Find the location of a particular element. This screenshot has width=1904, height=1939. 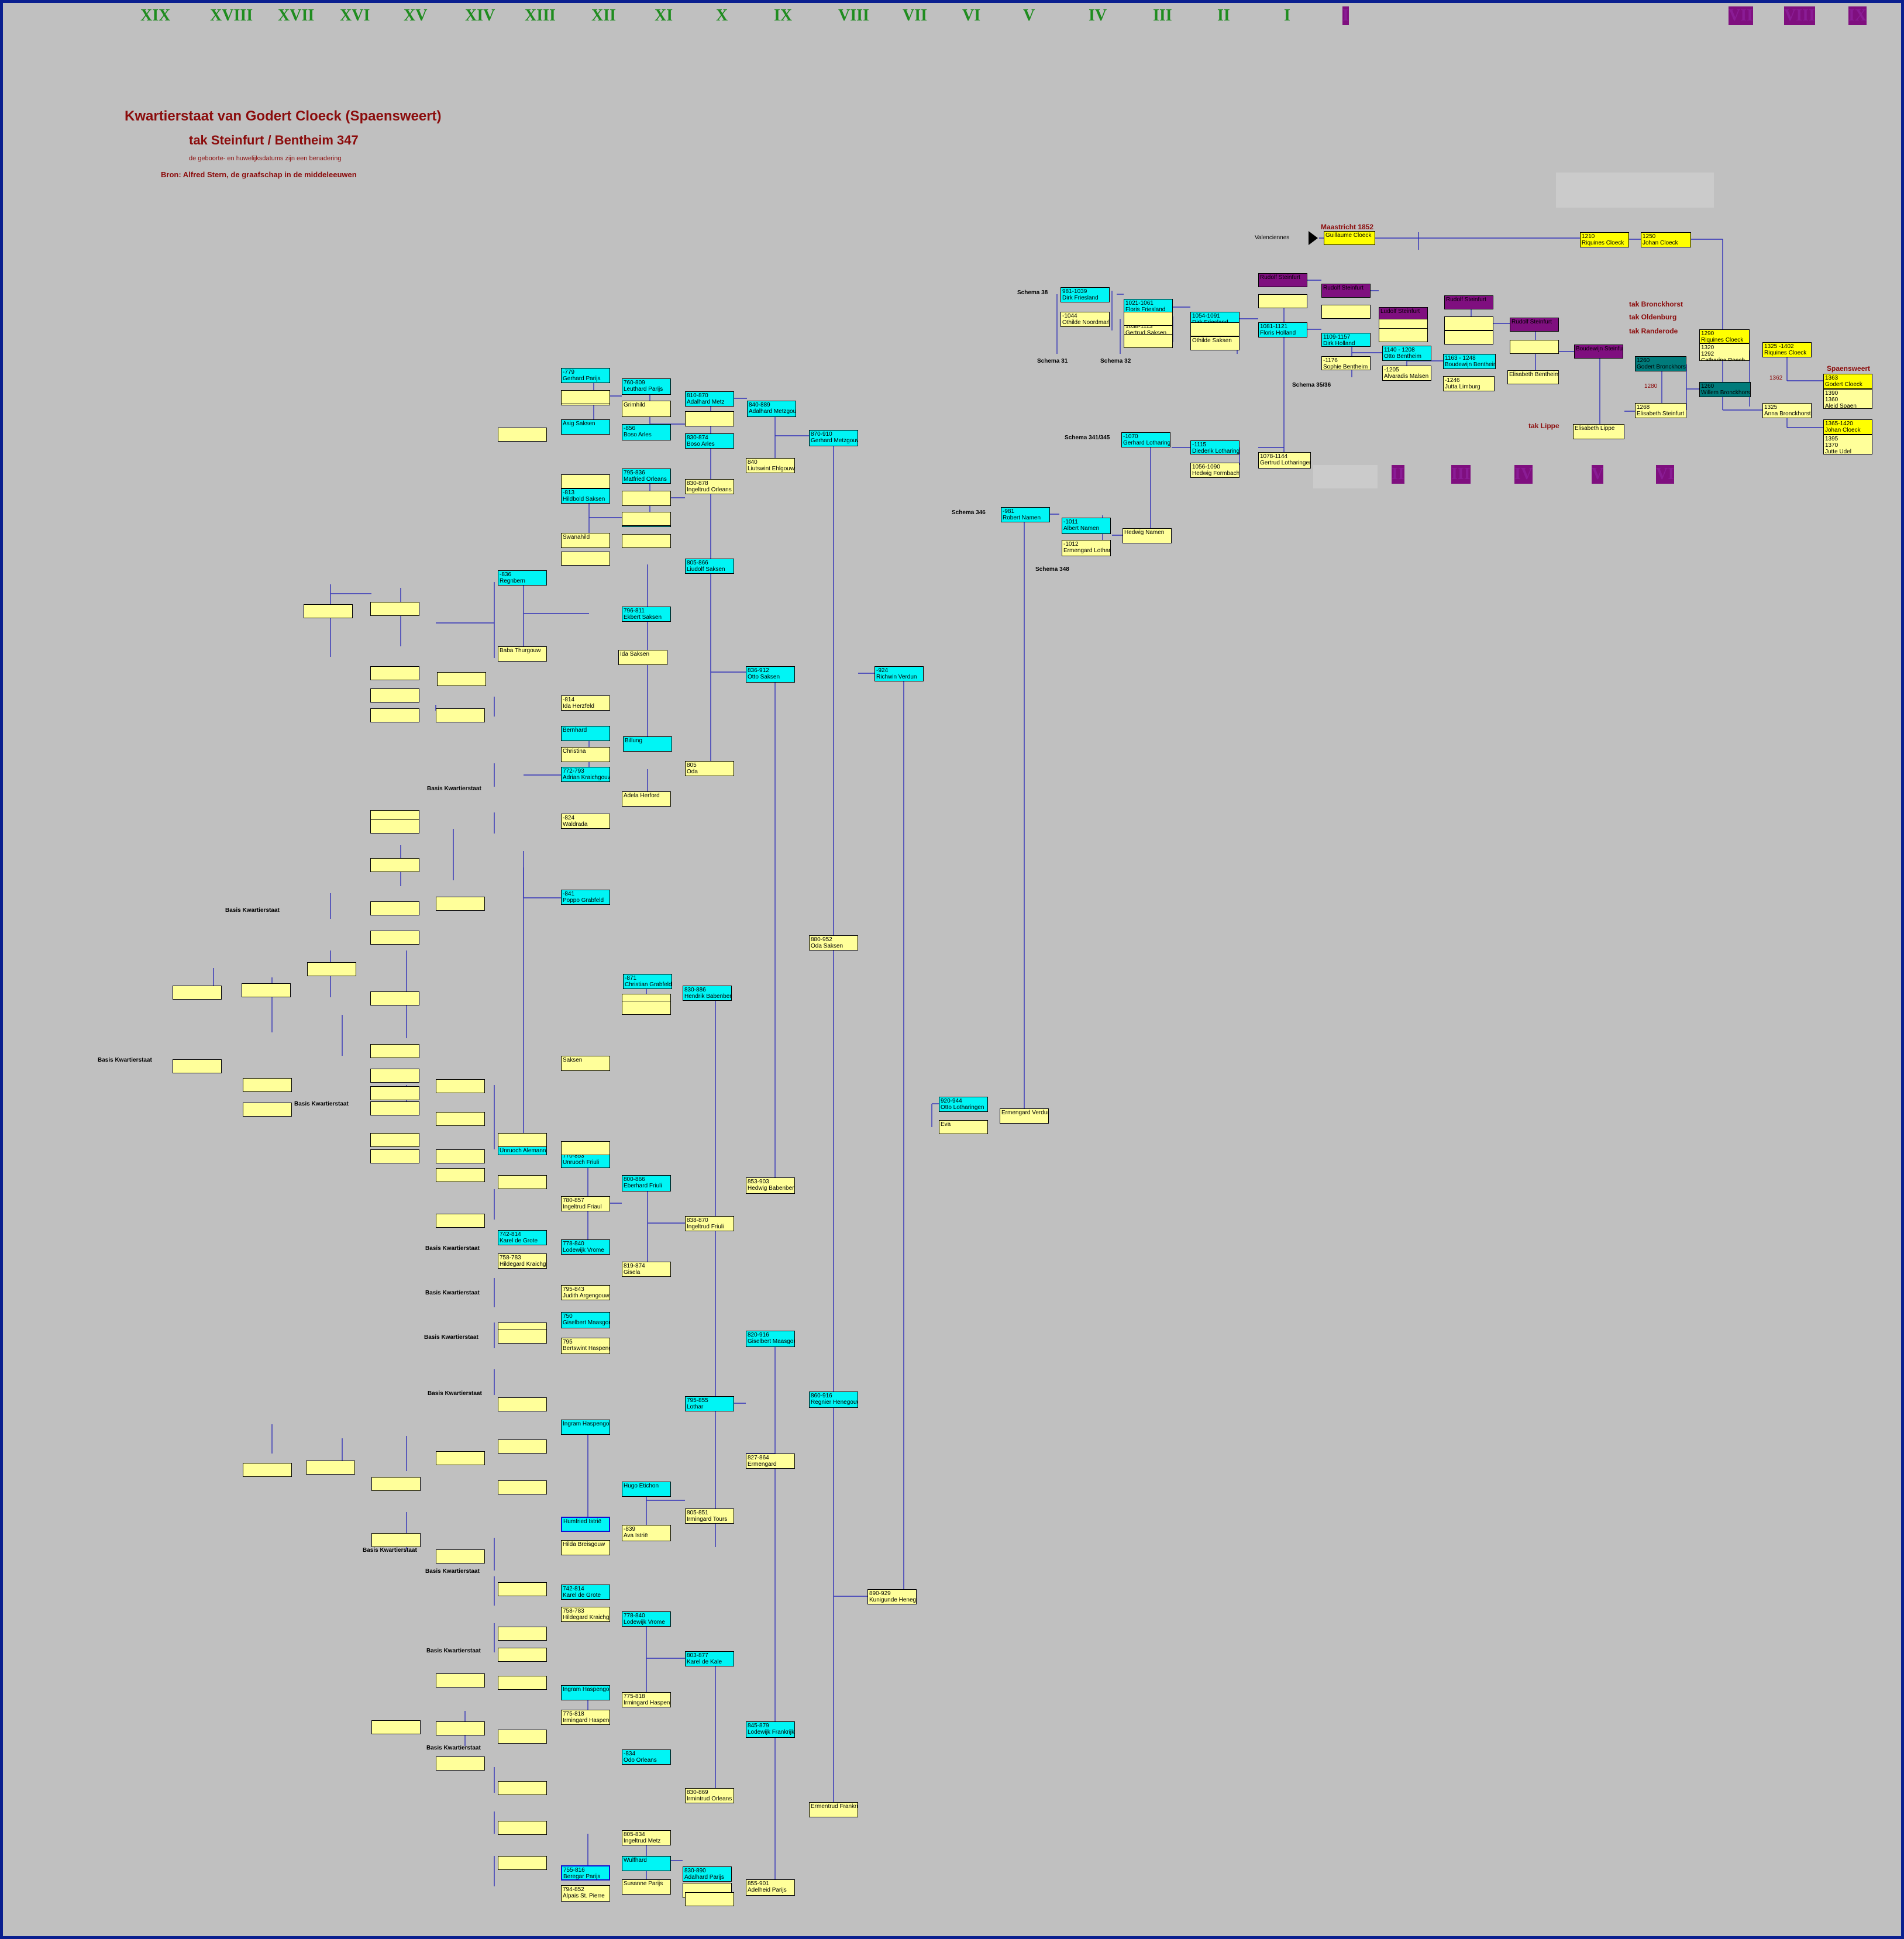

person-box: -841 Poppo Grabfeld is located at coordinates (585, 898).